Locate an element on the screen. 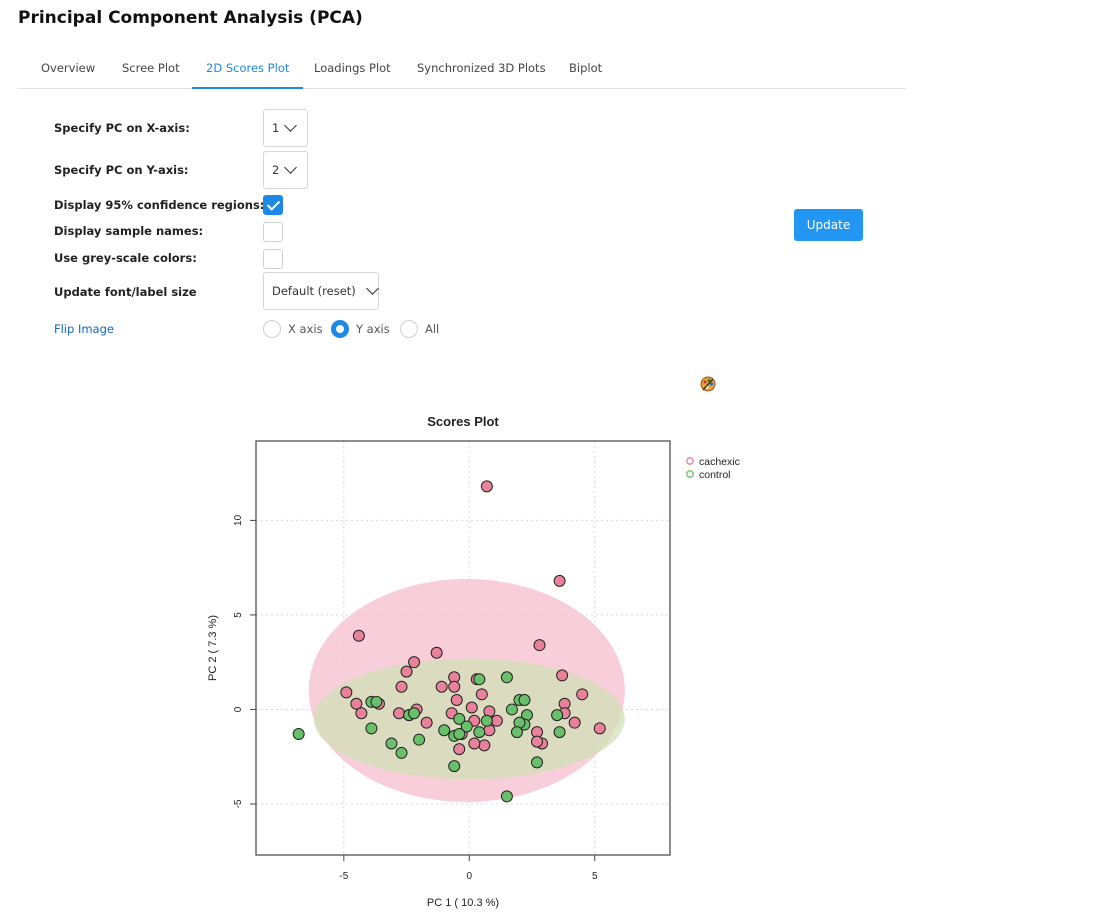 This screenshot has height=912, width=1116. page-title: Principal Component Analysis (PCA) is located at coordinates (190, 18).